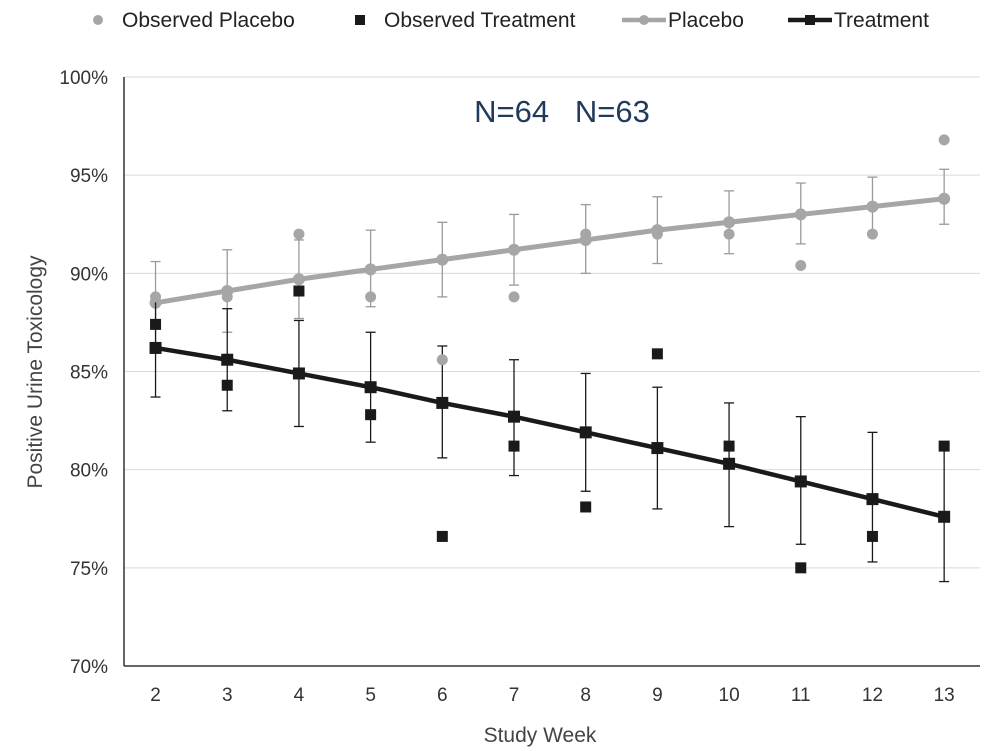 The height and width of the screenshot is (751, 987). What do you see at coordinates (706, 20) in the screenshot?
I see `legend-label-placebo: Placebo` at bounding box center [706, 20].